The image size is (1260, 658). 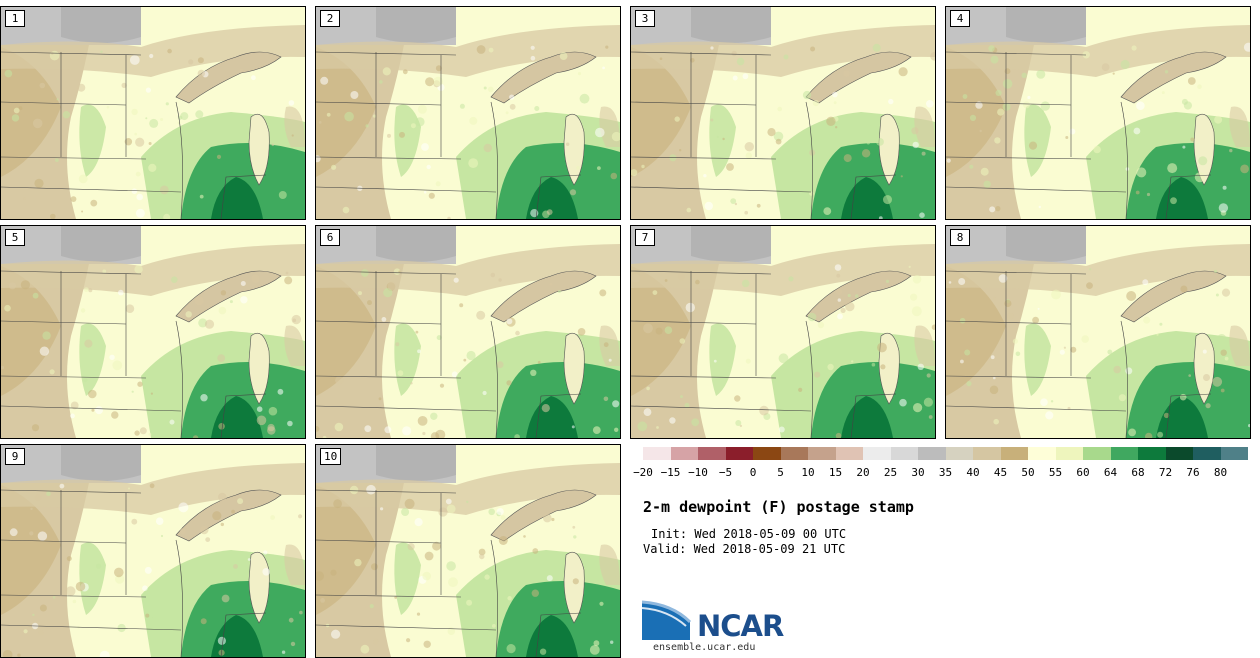 I want to click on stamp-panel-3: 3, so click(x=783, y=113).